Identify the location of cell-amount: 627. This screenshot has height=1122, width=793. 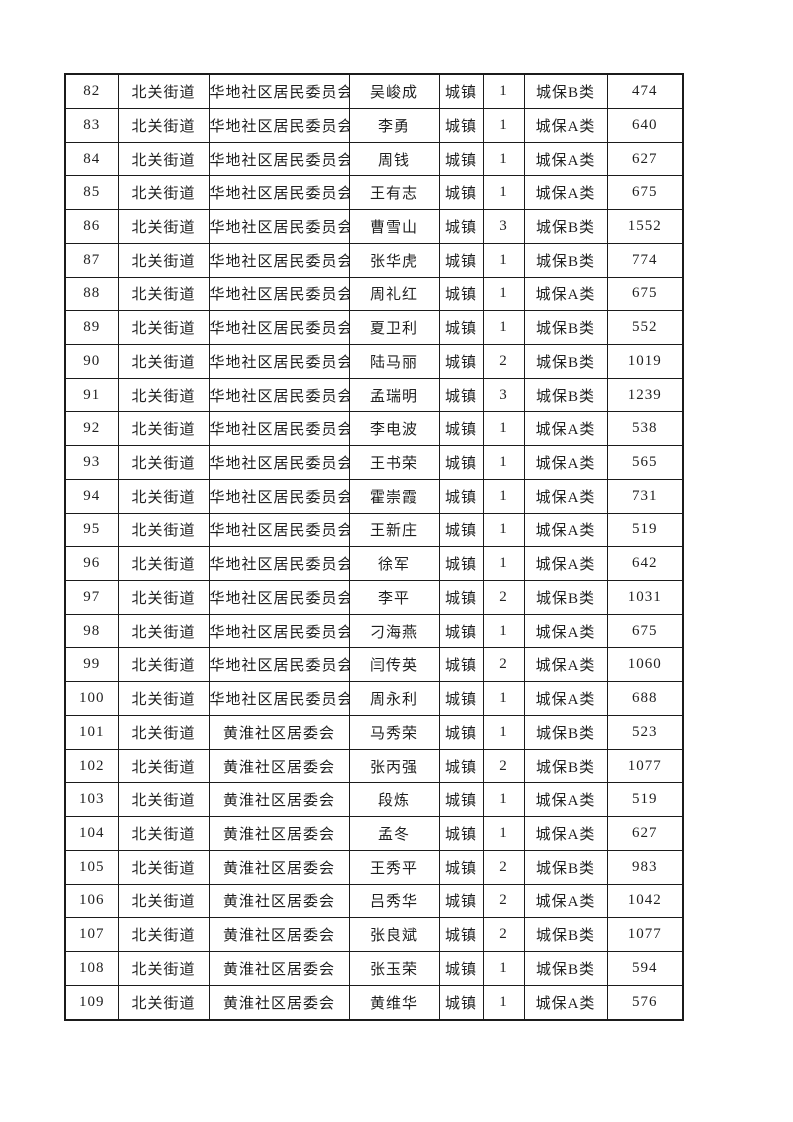
(645, 833).